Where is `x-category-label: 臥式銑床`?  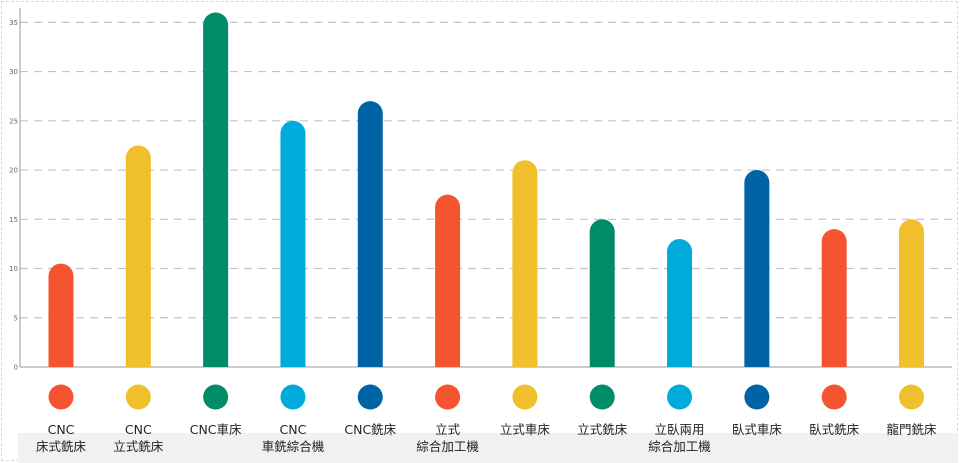 x-category-label: 臥式銑床 is located at coordinates (834, 429).